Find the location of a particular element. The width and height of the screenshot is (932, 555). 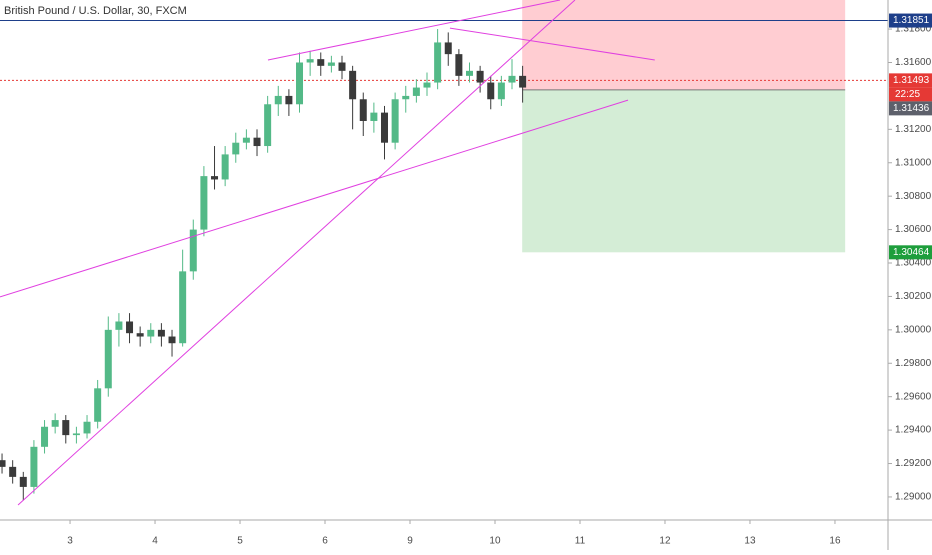

price-tag-label: 1.31436 is located at coordinates (911, 108).